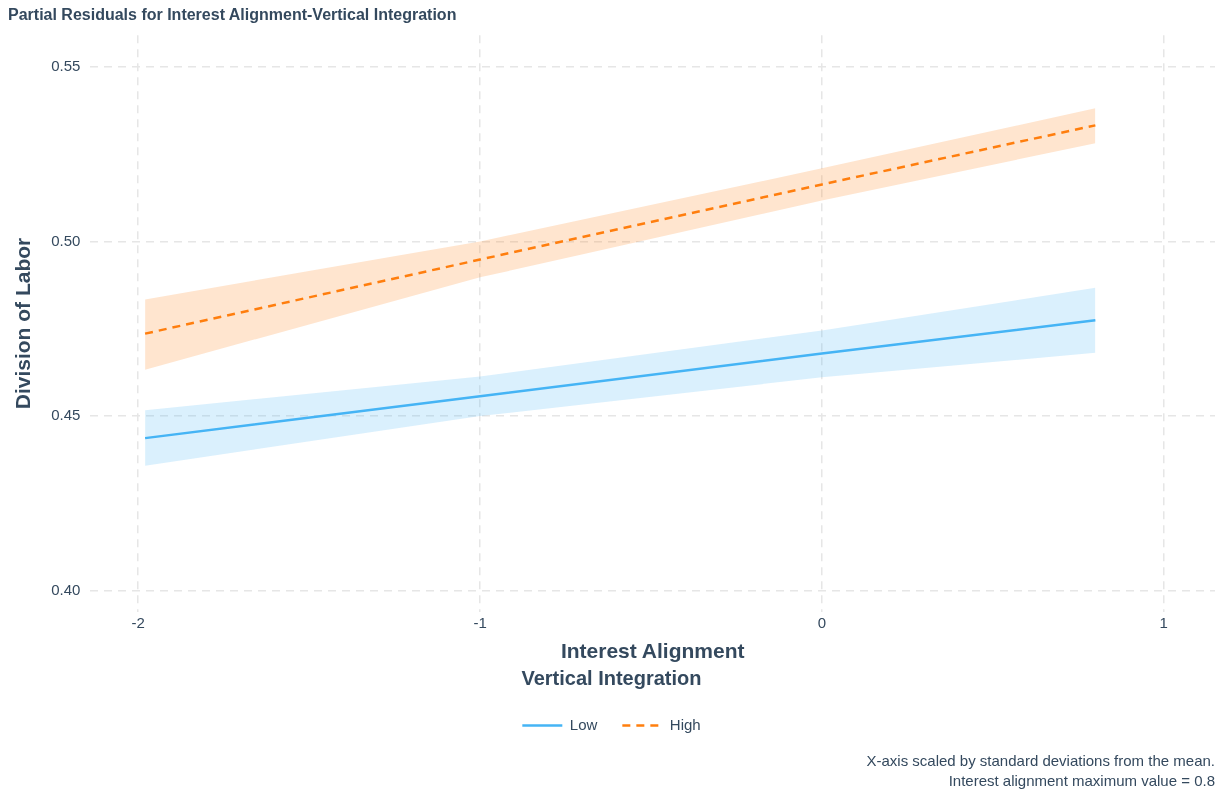  What do you see at coordinates (480, 622) in the screenshot?
I see `x-tick-label: -1` at bounding box center [480, 622].